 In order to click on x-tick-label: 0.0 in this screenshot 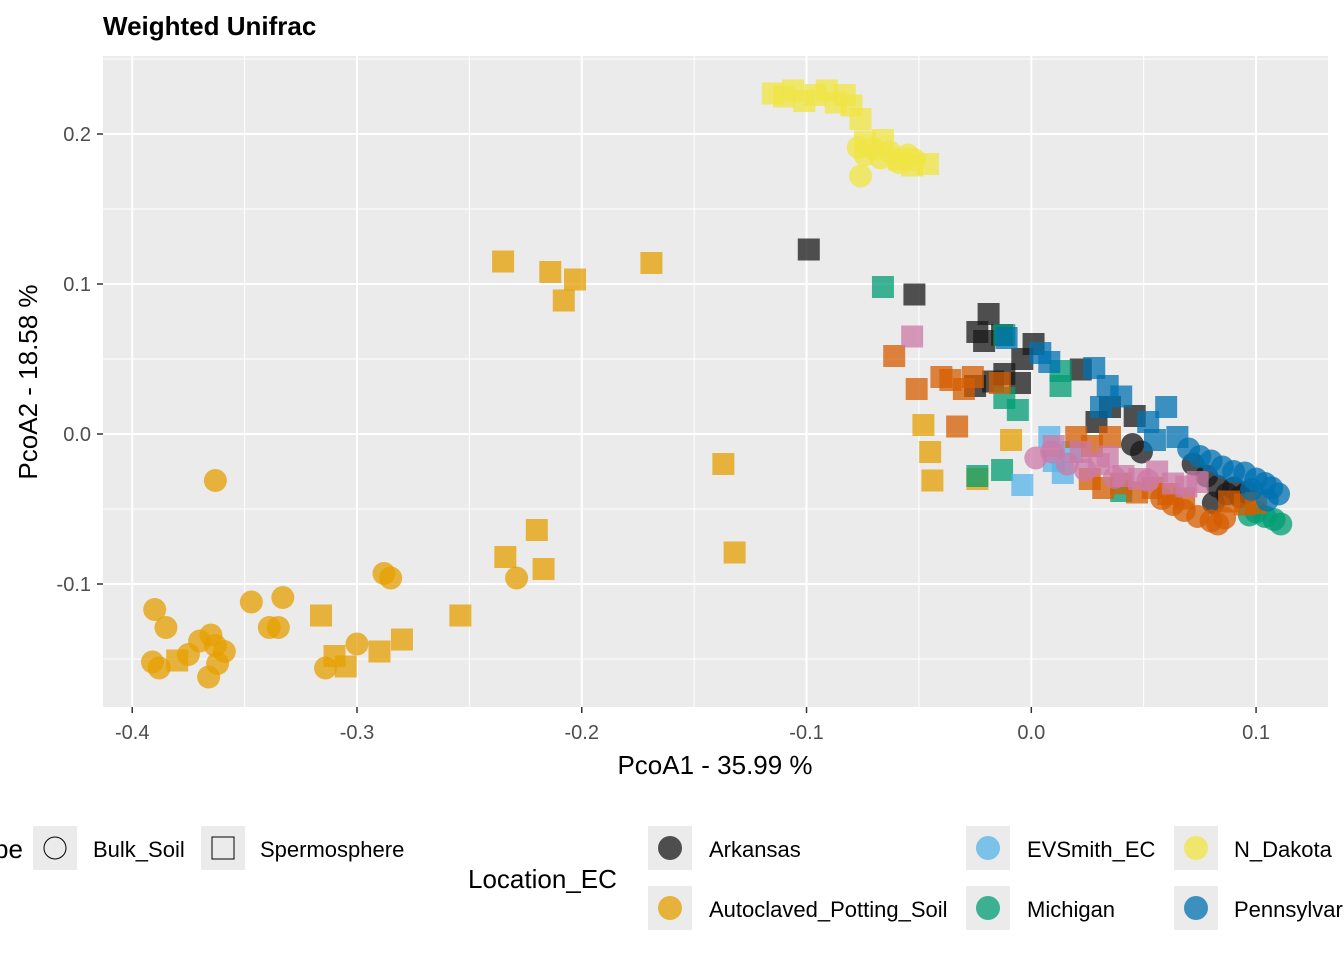, I will do `click(1031, 733)`.